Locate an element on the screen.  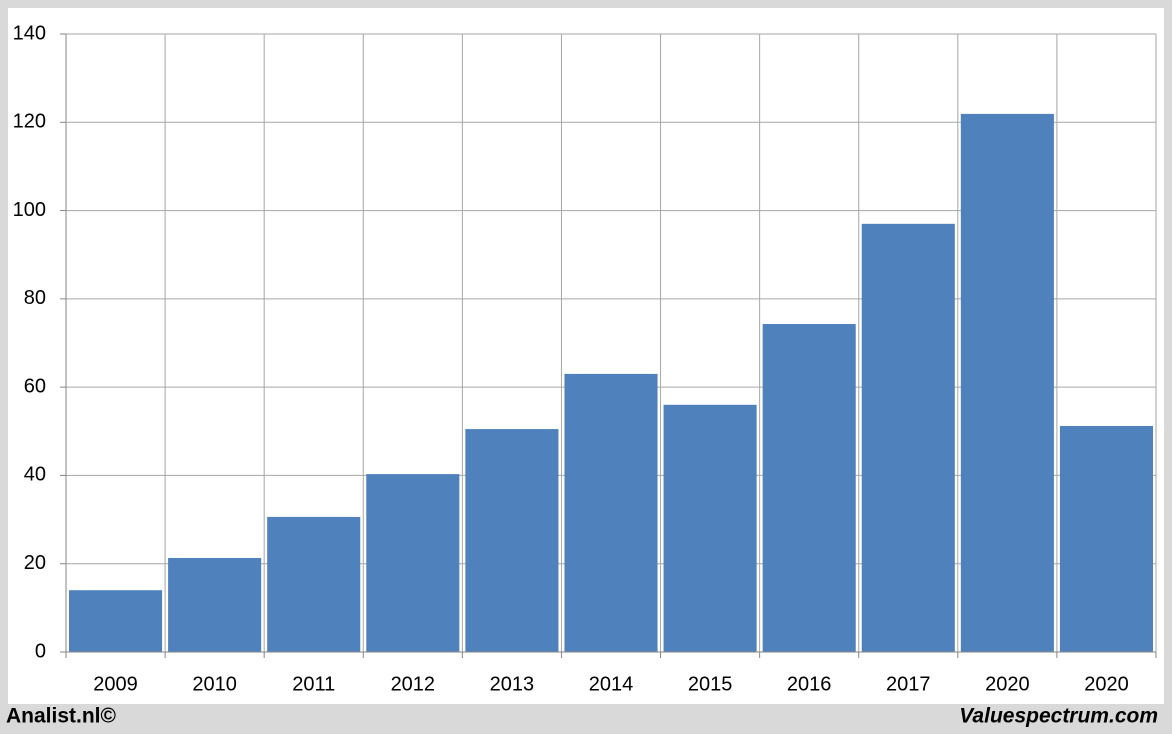
x-tick-label: 2017 is located at coordinates (908, 684).